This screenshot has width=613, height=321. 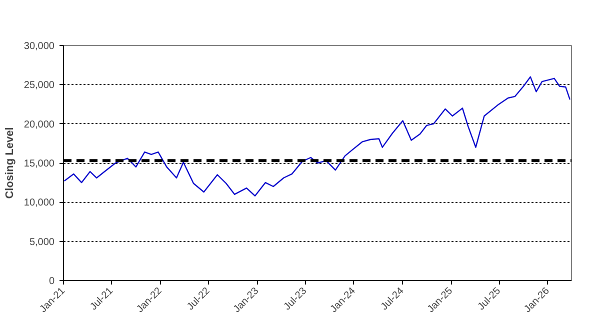 I want to click on y-tick-label: 0, so click(x=51, y=281).